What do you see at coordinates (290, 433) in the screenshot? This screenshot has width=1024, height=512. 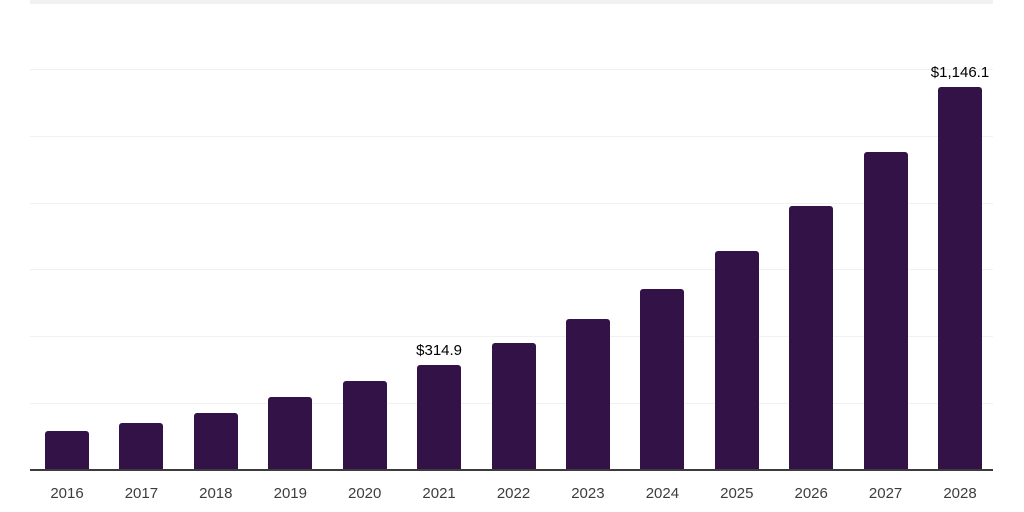 I see `bar-2019` at bounding box center [290, 433].